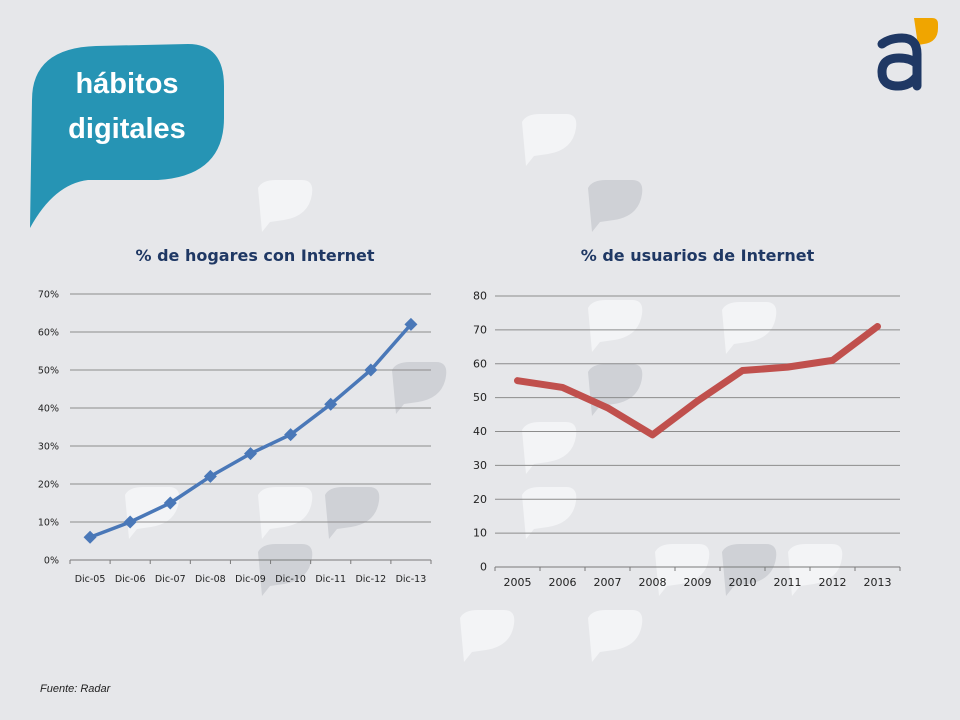 The height and width of the screenshot is (720, 960). Describe the element at coordinates (210, 579) in the screenshot. I see `x-tick-label: Dic-08` at that location.